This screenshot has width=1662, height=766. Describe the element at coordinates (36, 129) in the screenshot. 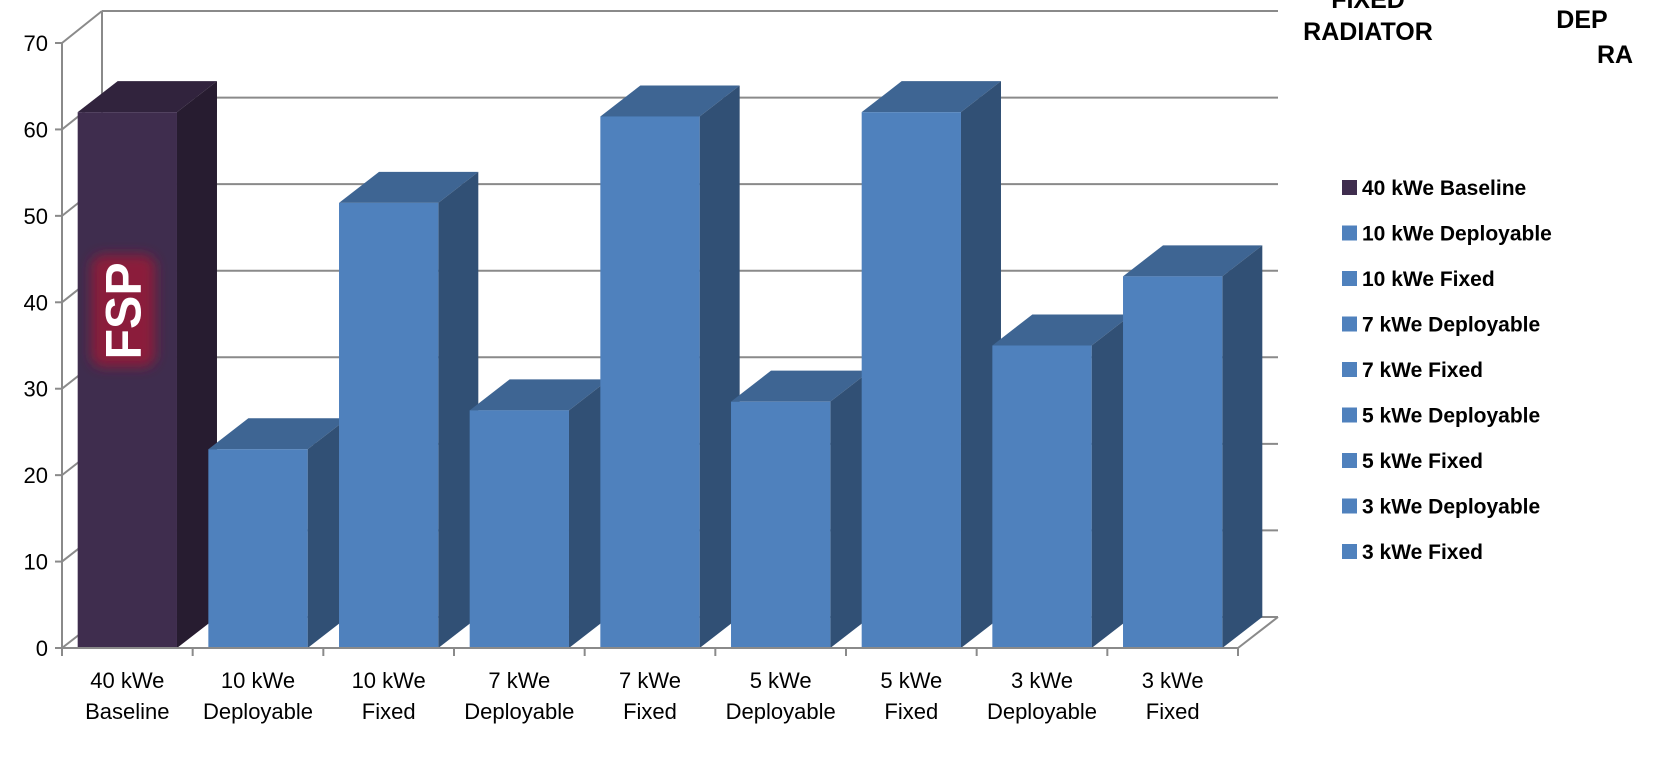

I see `y-tick-label: 60` at that location.